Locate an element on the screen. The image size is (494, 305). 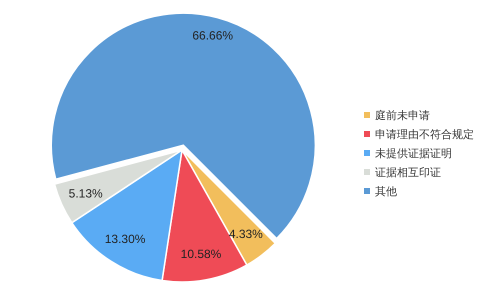
data-label: 5.13% is located at coordinates (86, 193).